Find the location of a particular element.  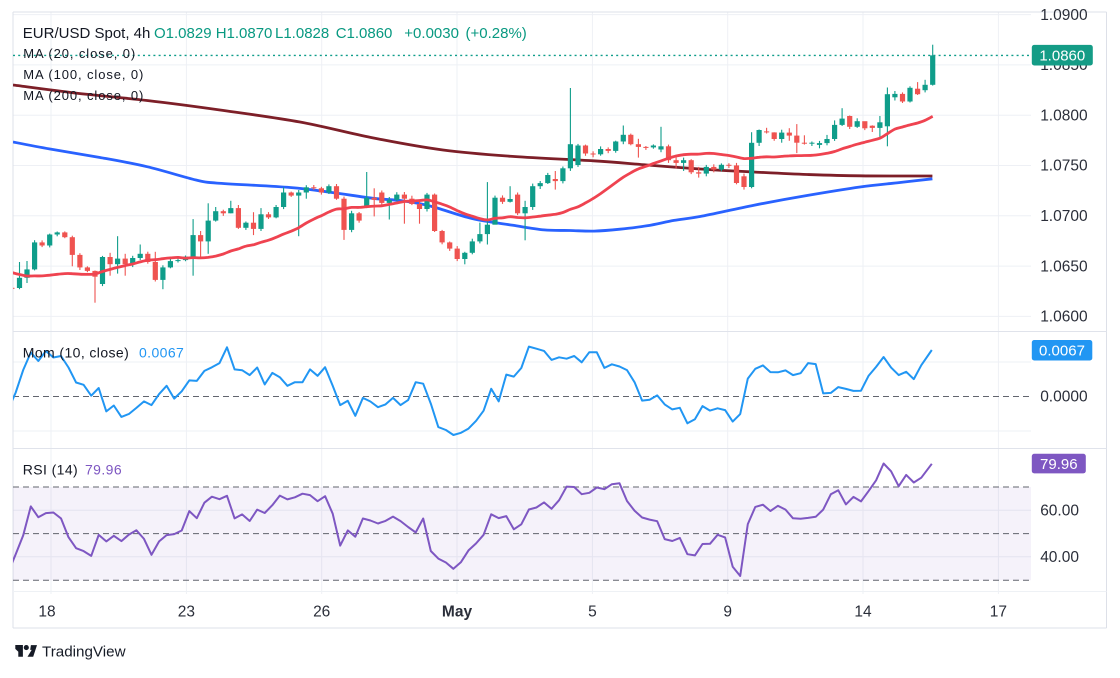

svg-text: 26 is located at coordinates (321, 612).